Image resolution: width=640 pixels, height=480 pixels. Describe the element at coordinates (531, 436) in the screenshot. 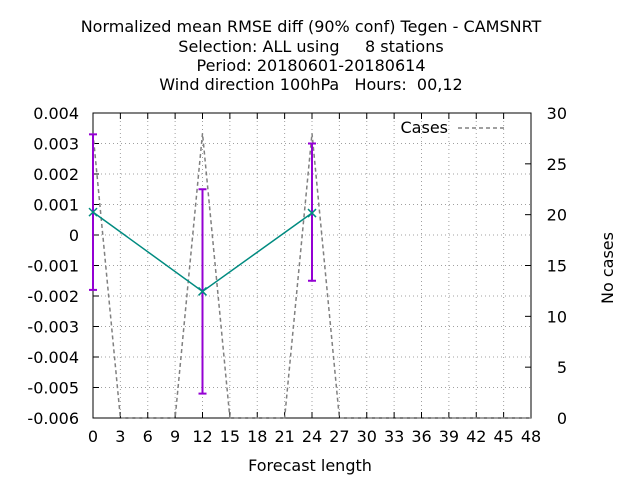

I see `x-tick-label: 48` at that location.